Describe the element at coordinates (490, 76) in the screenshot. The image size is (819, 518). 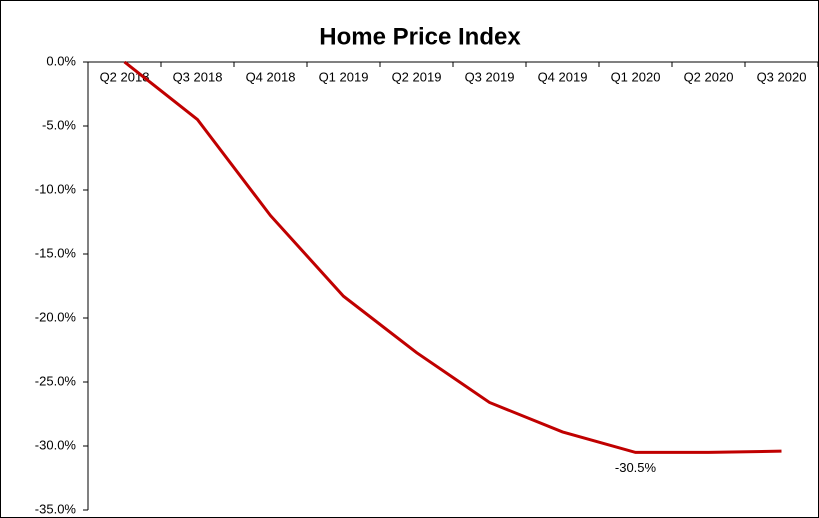
I see `x-tick-label: Q3 2019` at that location.